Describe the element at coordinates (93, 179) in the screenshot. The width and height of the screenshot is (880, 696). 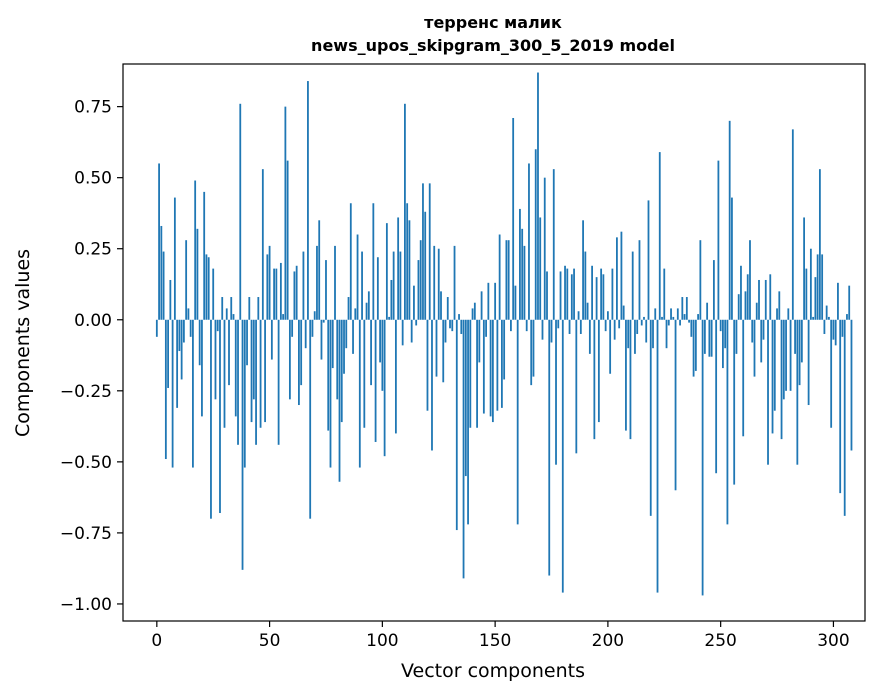
I see `y-tick-label: 0.50` at that location.